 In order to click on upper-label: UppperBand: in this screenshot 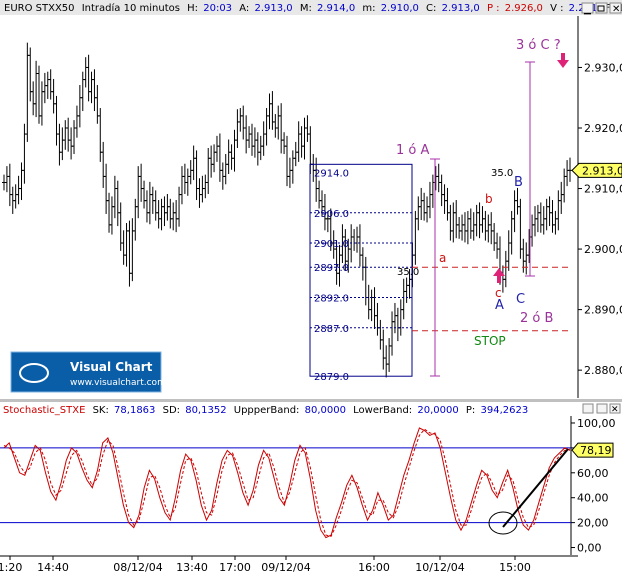, I will do `click(267, 410)`.